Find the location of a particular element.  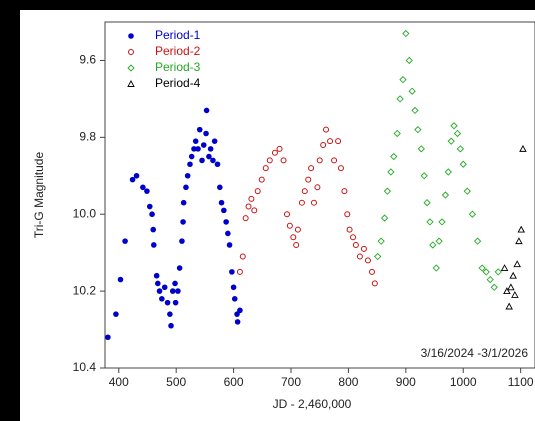

y-tick-label: 9.8 is located at coordinates (87, 137).